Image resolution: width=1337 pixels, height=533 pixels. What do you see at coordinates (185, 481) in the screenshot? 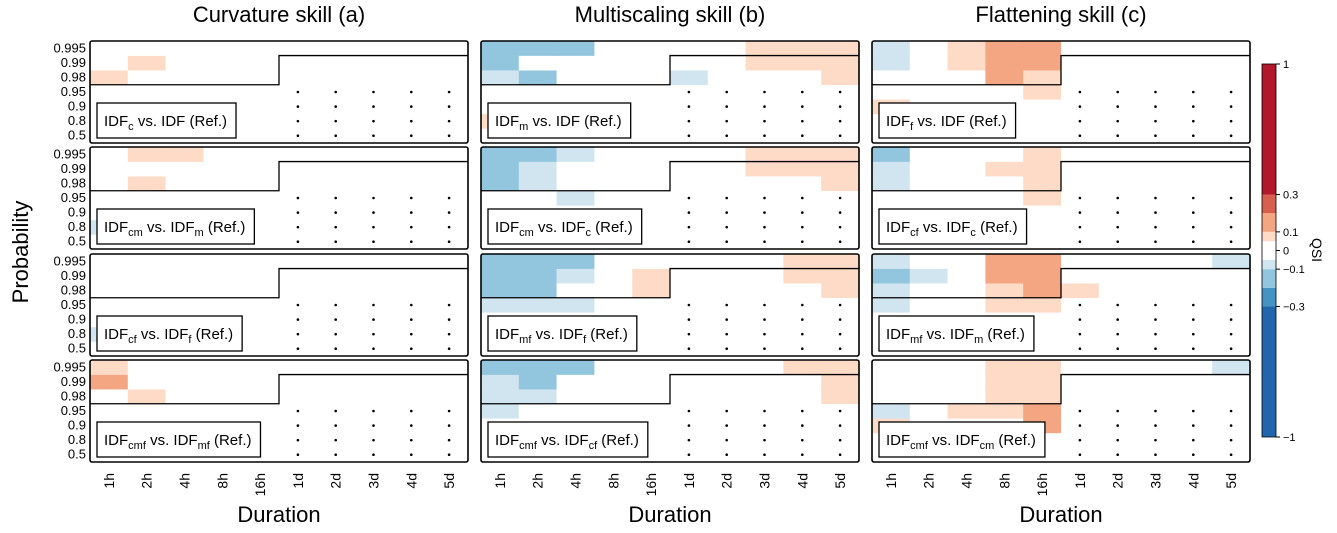
I see `x-tick-label: 4h` at bounding box center [185, 481].